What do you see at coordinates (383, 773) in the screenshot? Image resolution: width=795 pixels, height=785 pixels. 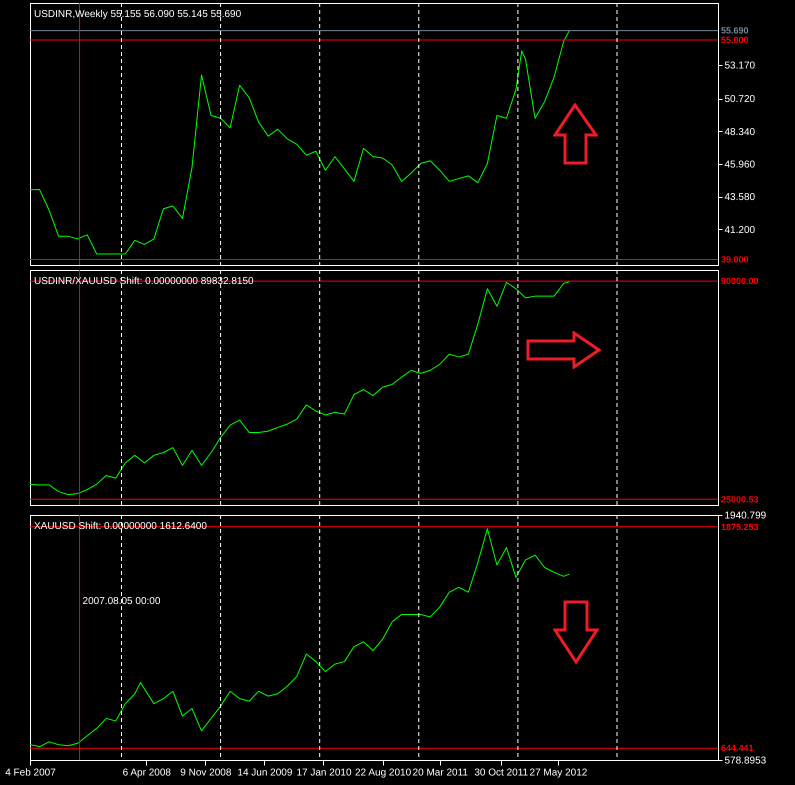 I see `x-tick-label: 22 Aug 2010` at bounding box center [383, 773].